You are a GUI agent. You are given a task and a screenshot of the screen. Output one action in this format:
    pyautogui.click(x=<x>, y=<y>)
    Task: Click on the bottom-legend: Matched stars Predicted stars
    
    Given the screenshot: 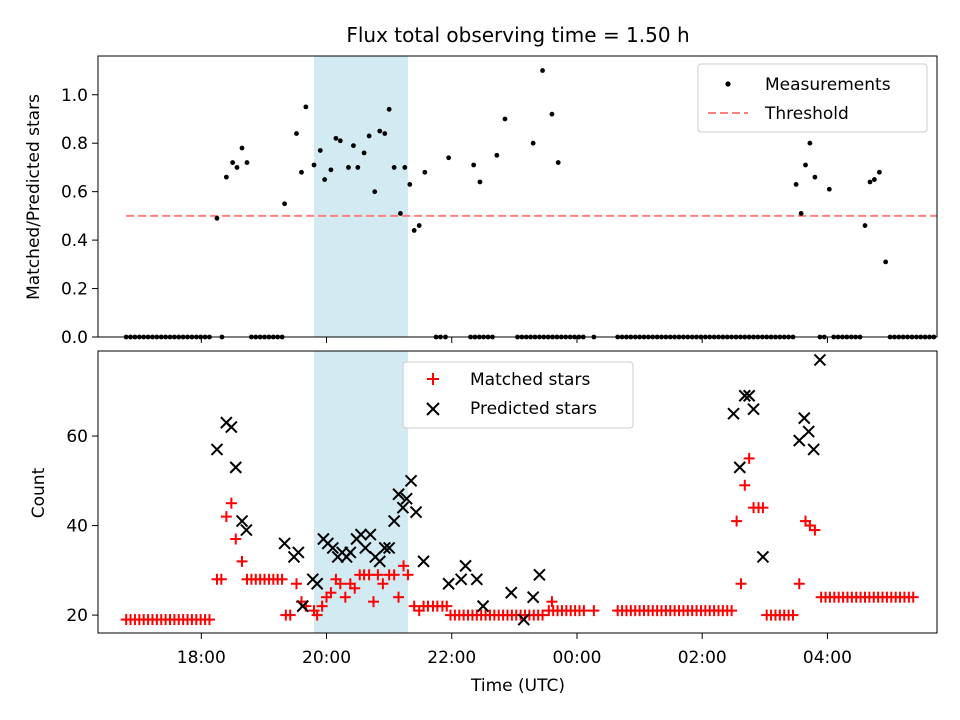 What is the action you would take?
    pyautogui.click(x=518, y=395)
    